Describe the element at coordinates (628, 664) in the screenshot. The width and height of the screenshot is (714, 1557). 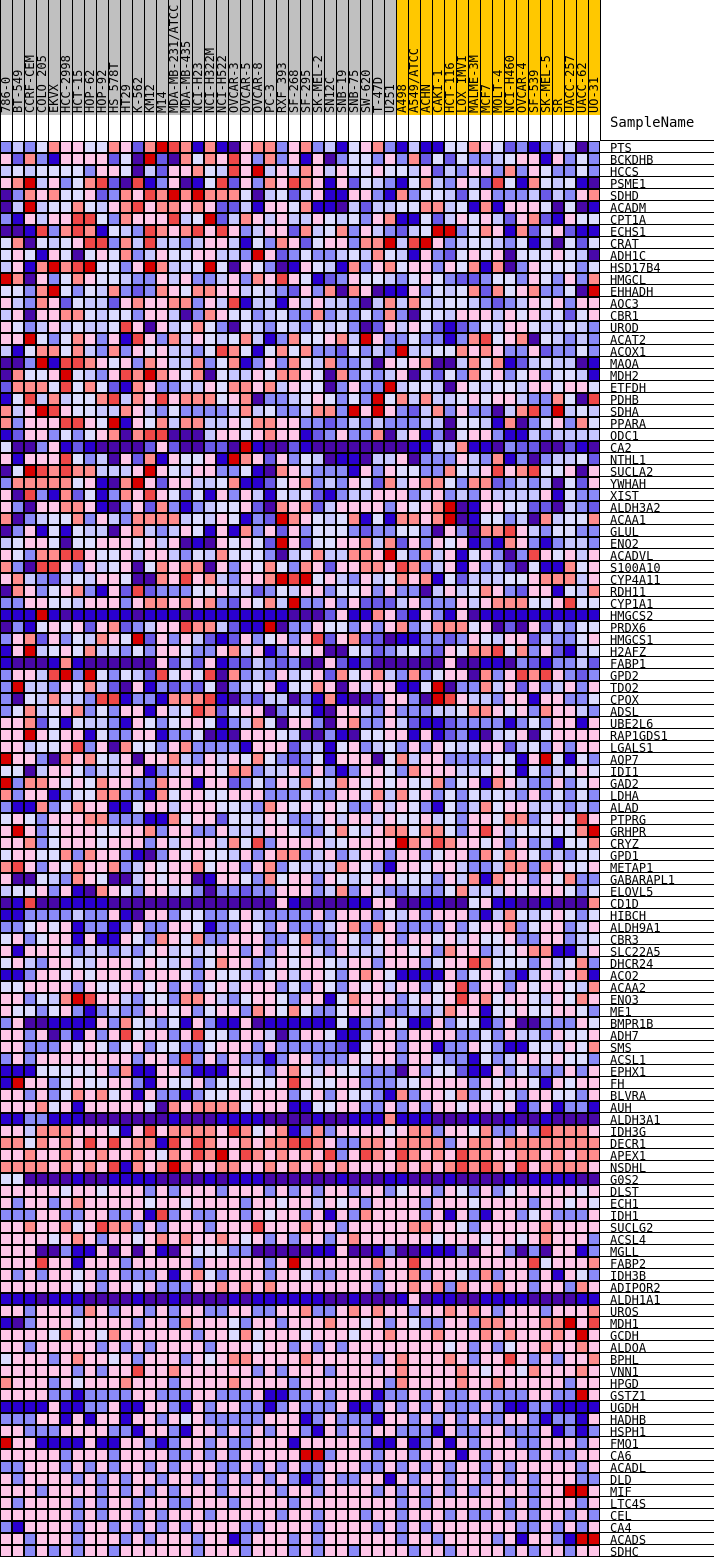
I see `row-label: FABP1` at that location.